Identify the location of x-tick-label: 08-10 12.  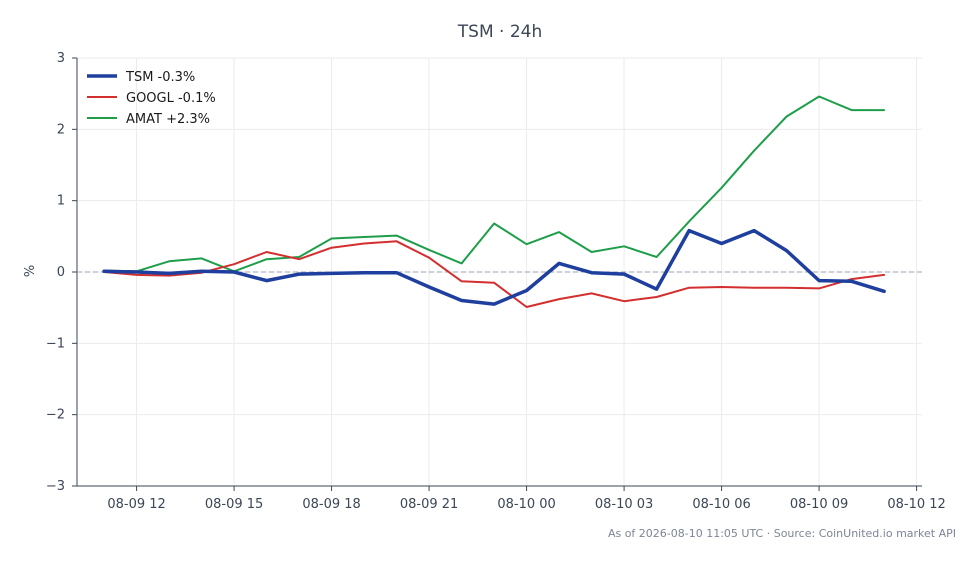
(916, 504).